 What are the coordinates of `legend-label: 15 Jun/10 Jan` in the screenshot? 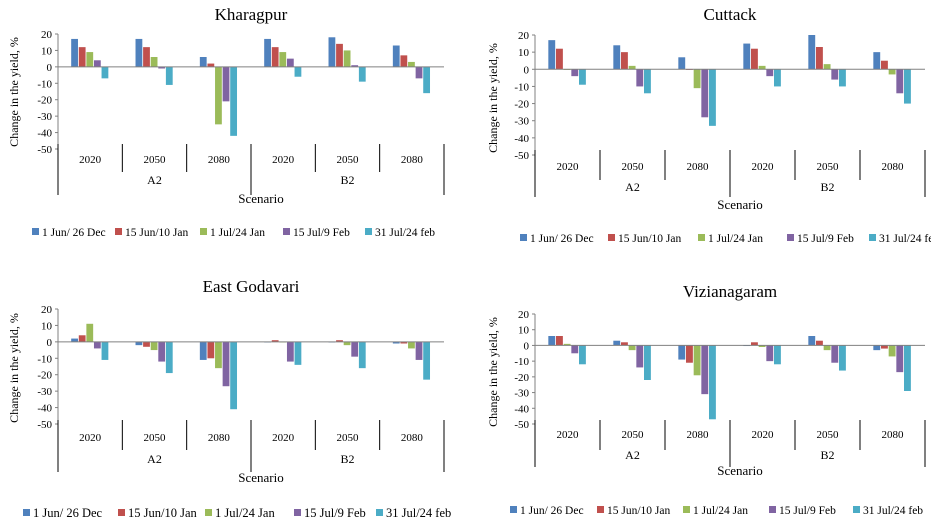 It's located at (650, 239).